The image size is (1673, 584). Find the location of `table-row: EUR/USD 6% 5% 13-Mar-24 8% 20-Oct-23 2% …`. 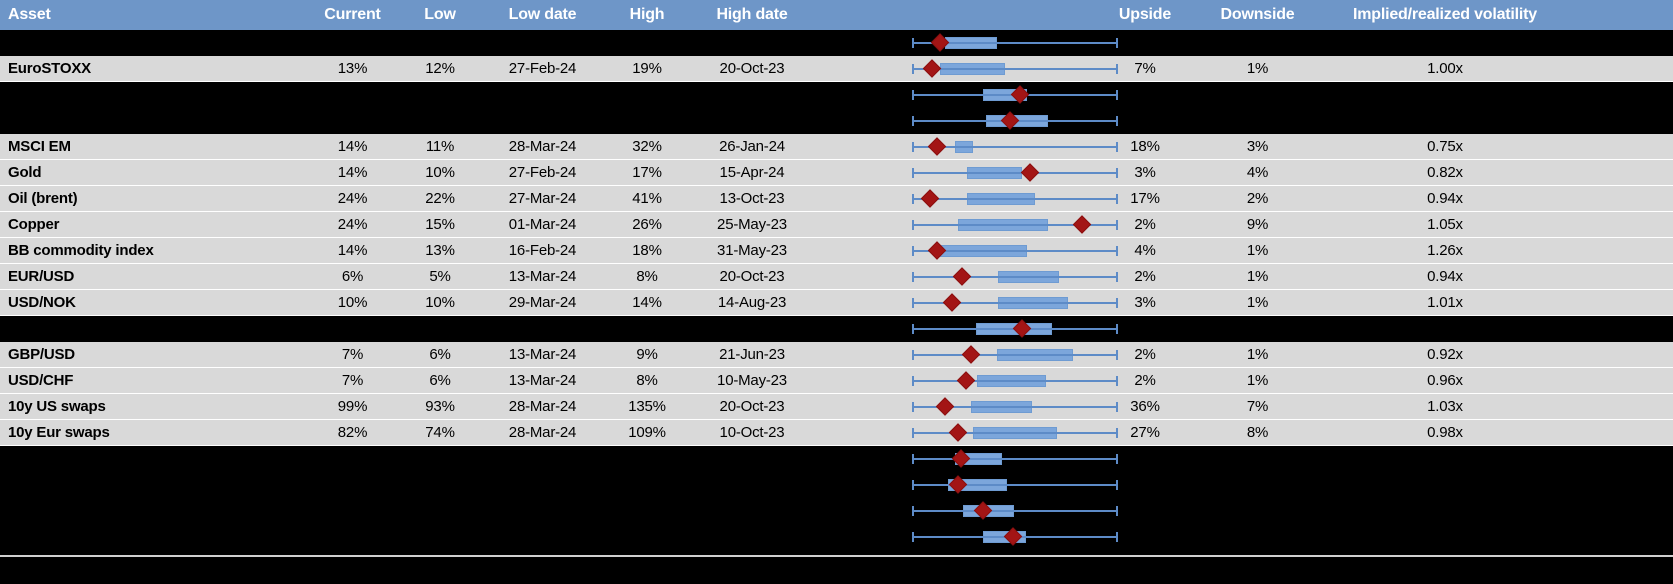

table-row: EUR/USD 6% 5% 13-Mar-24 8% 20-Oct-23 2% … is located at coordinates (836, 277).